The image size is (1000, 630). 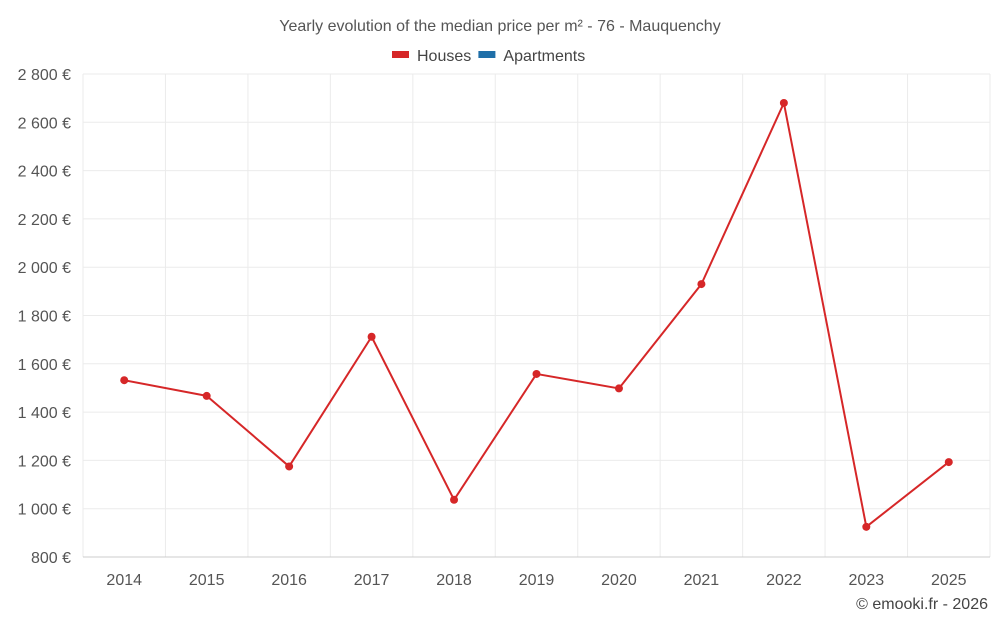 What do you see at coordinates (400, 54) in the screenshot?
I see `legend-swatch-houses` at bounding box center [400, 54].